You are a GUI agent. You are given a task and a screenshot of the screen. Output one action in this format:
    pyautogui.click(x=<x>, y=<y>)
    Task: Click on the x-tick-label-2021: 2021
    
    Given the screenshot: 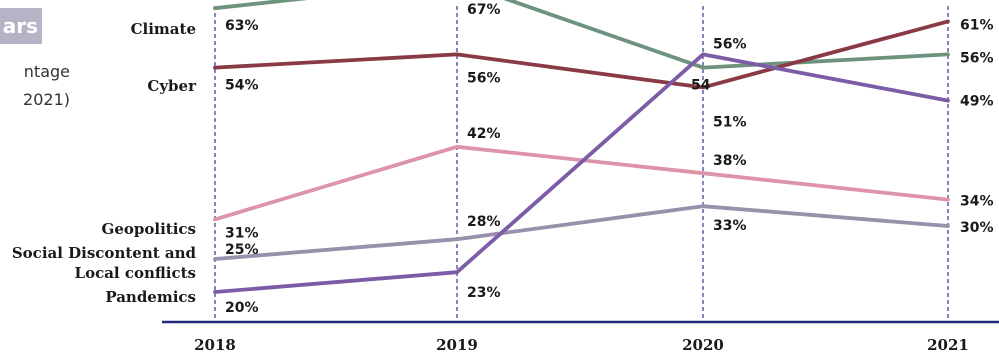 What is the action you would take?
    pyautogui.click(x=948, y=345)
    